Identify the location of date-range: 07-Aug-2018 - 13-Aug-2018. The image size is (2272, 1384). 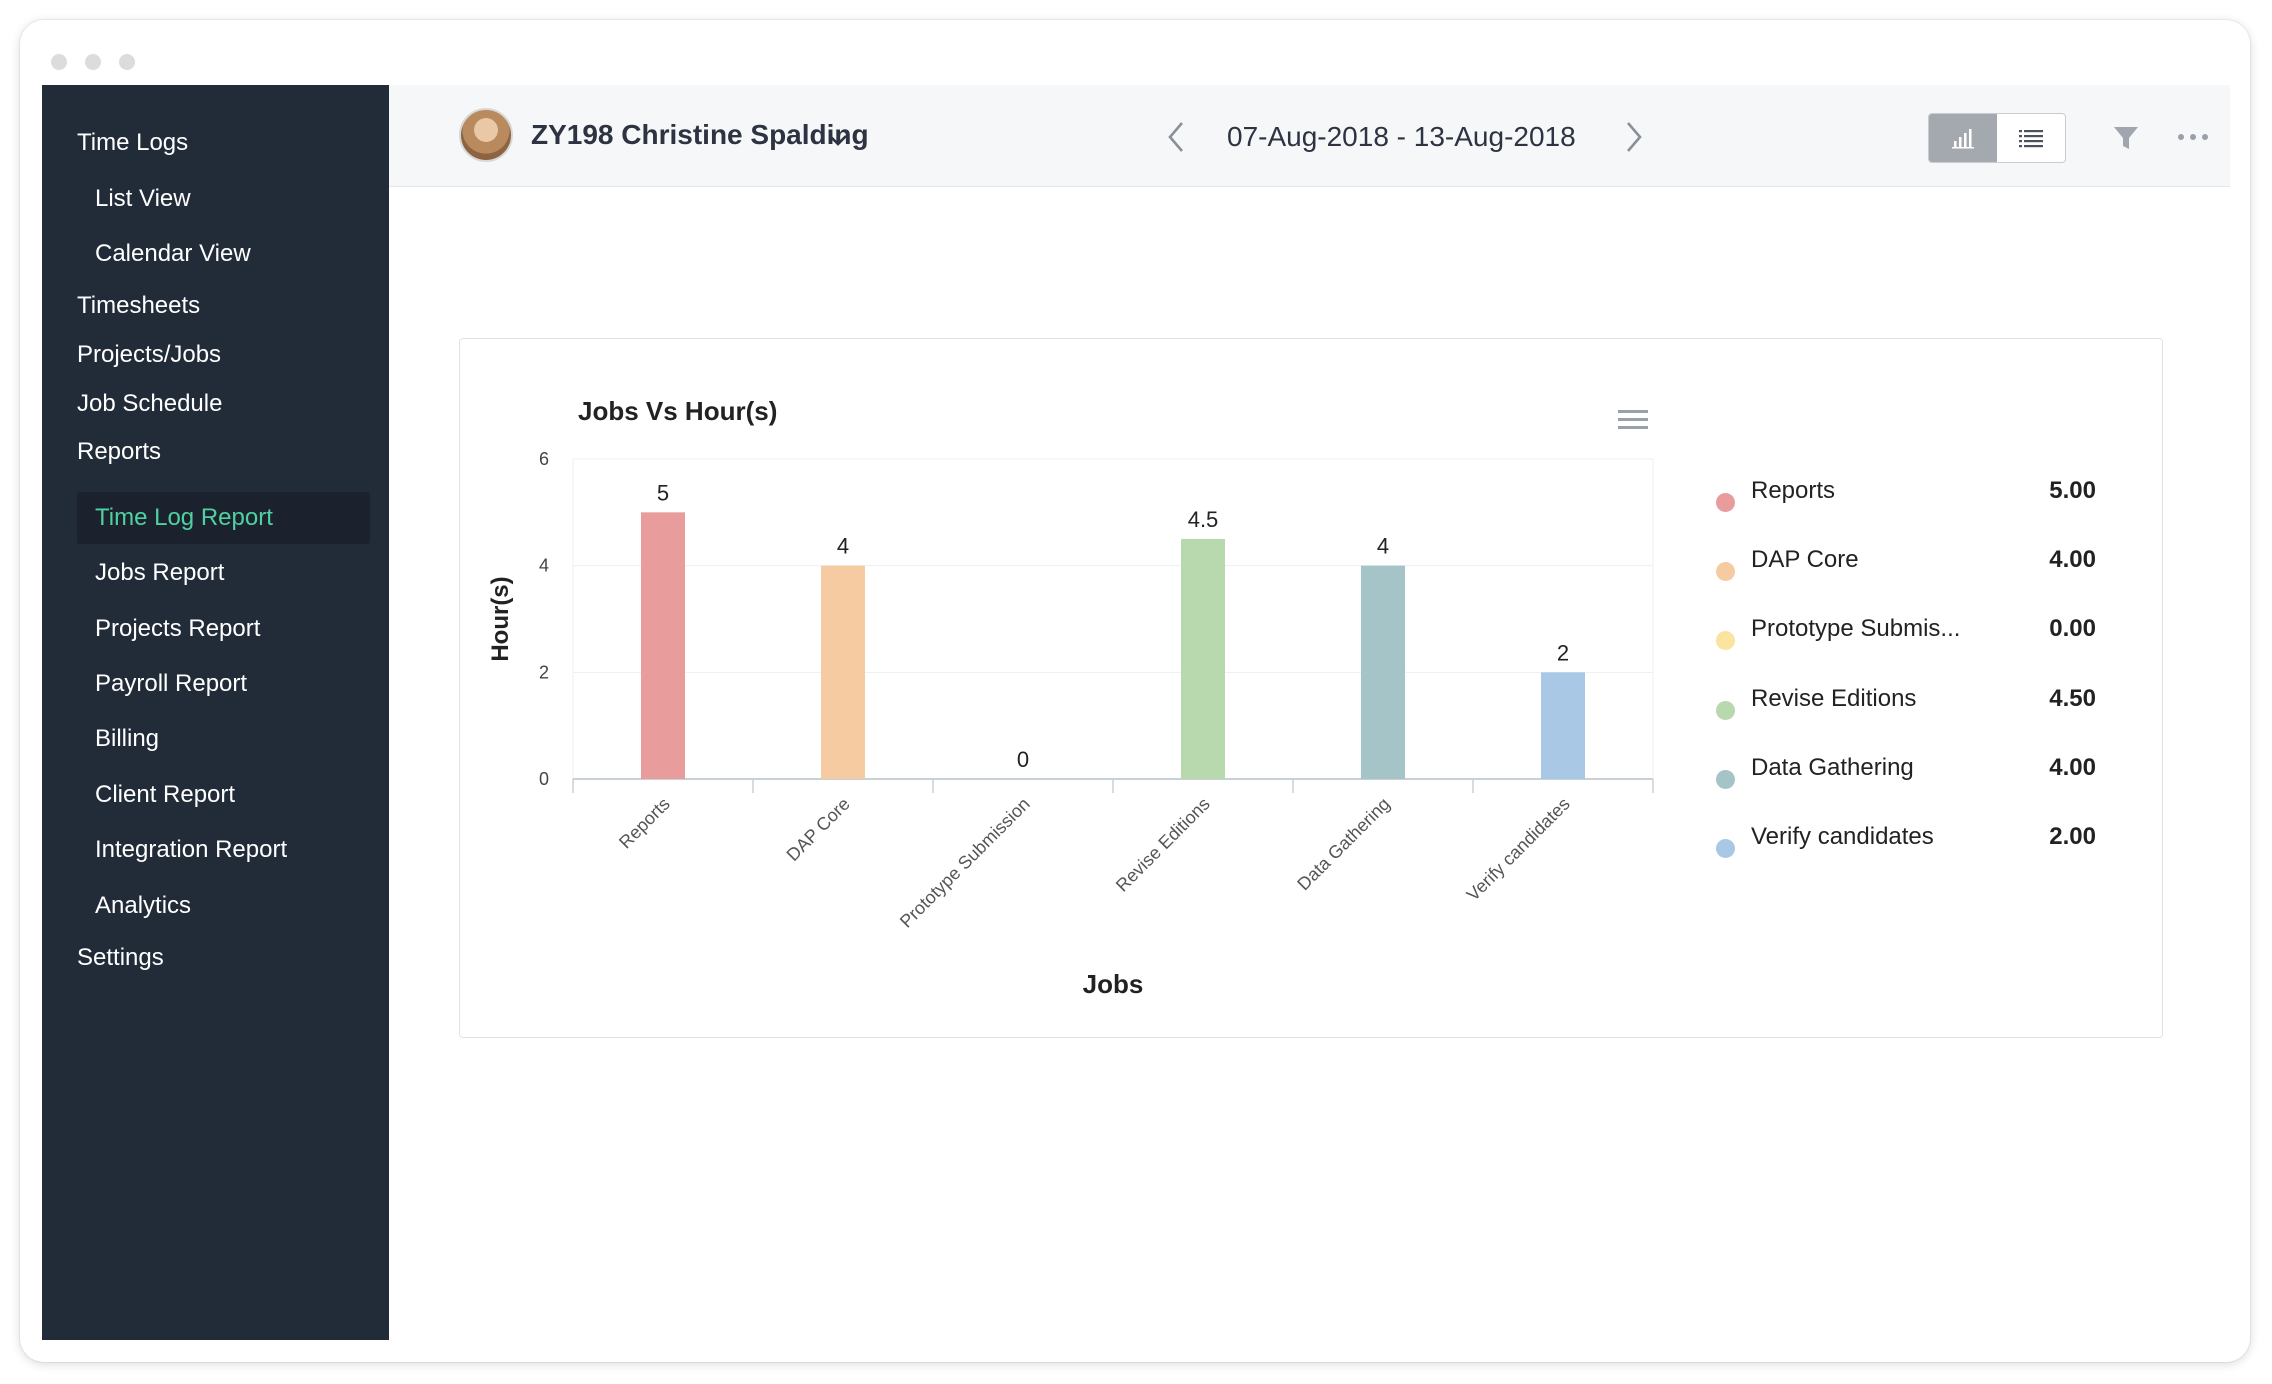
(1401, 136).